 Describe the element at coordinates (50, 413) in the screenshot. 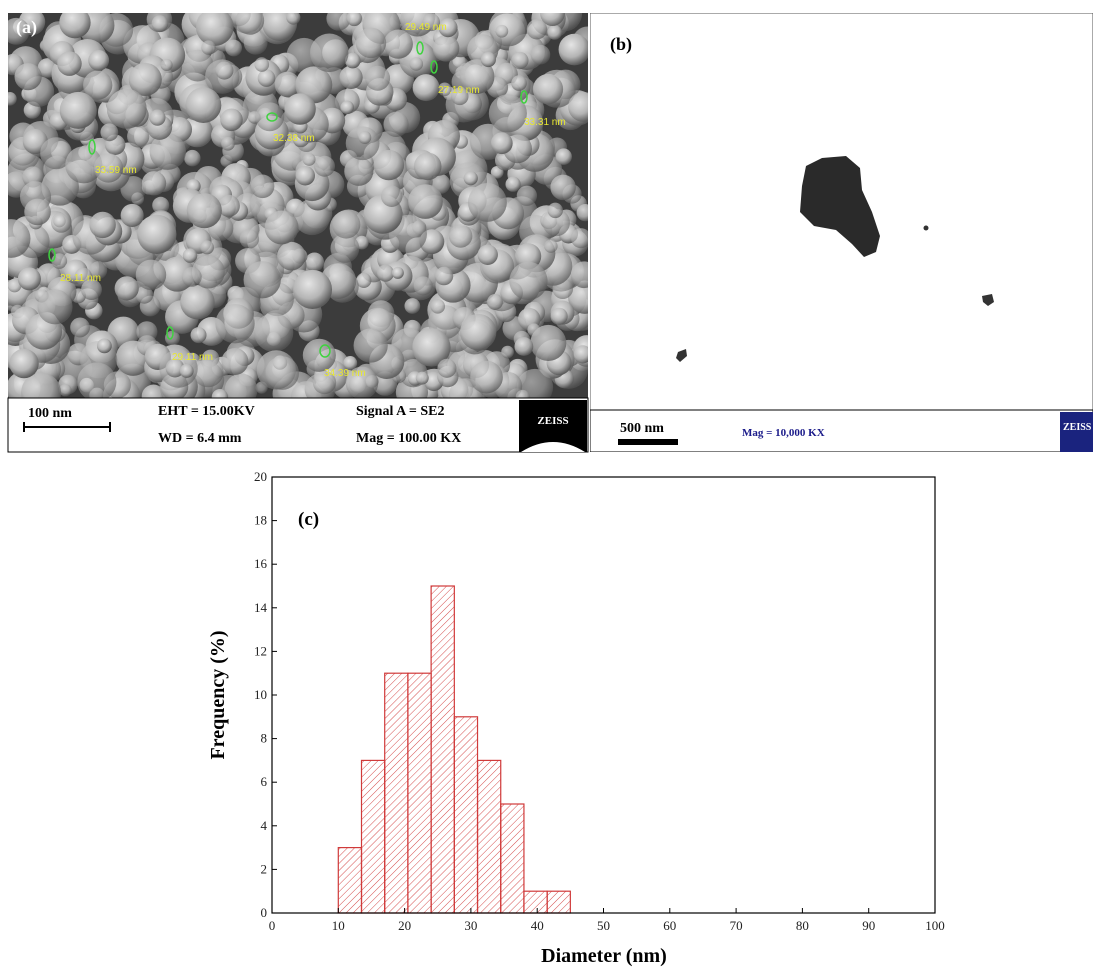

I see `scale-bar-label: 100 nm` at that location.